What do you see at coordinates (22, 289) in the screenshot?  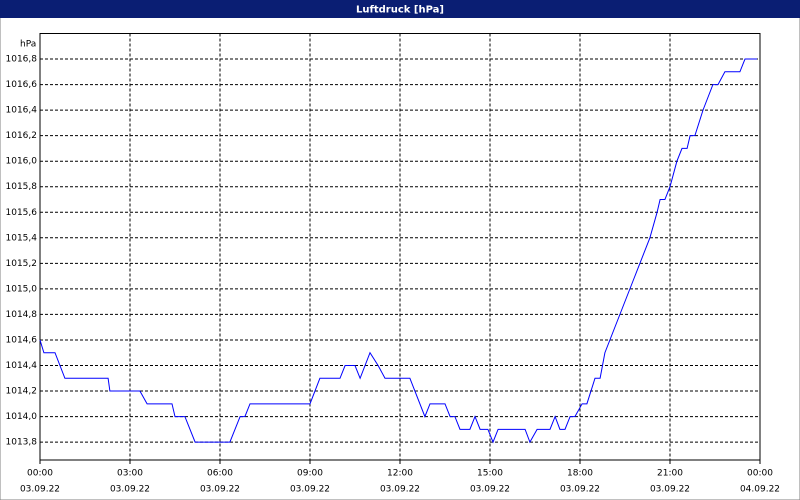 I see `y-tick-label: 1015,0` at bounding box center [22, 289].